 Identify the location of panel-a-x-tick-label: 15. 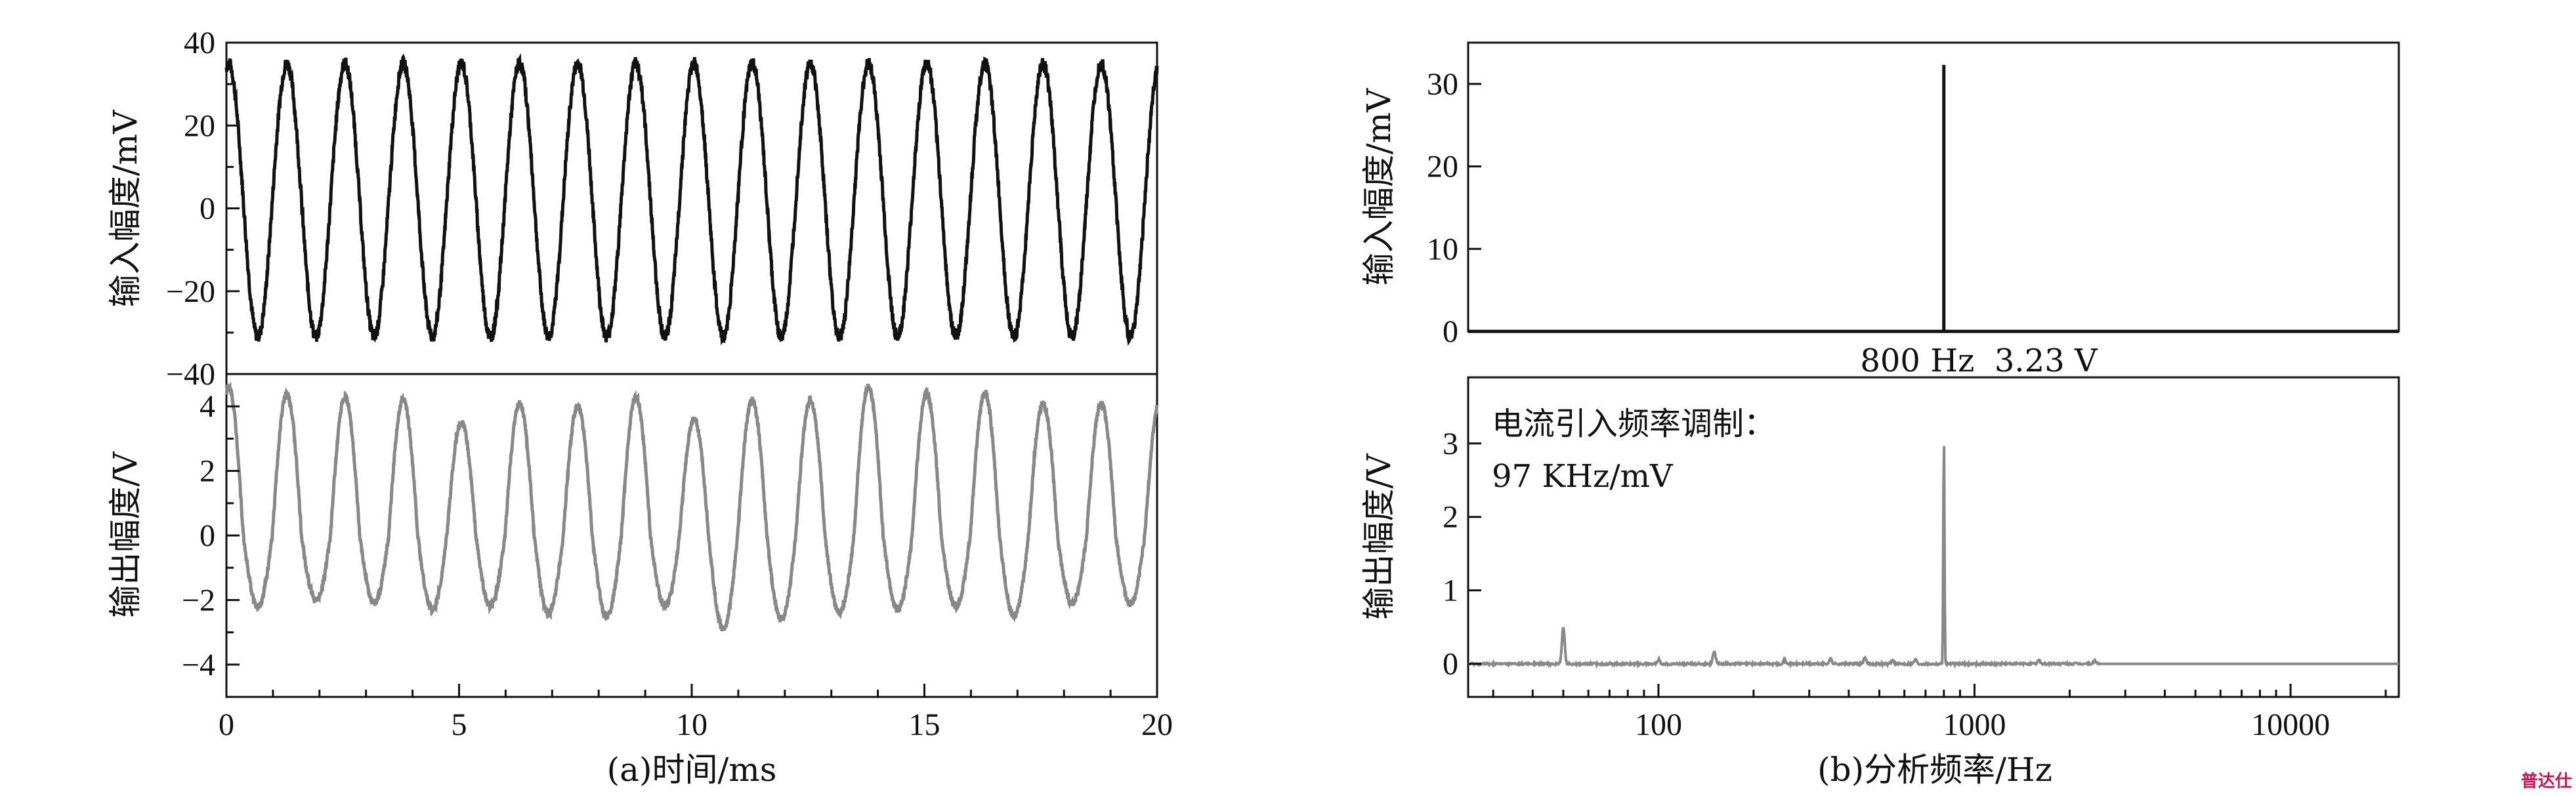
(924, 725).